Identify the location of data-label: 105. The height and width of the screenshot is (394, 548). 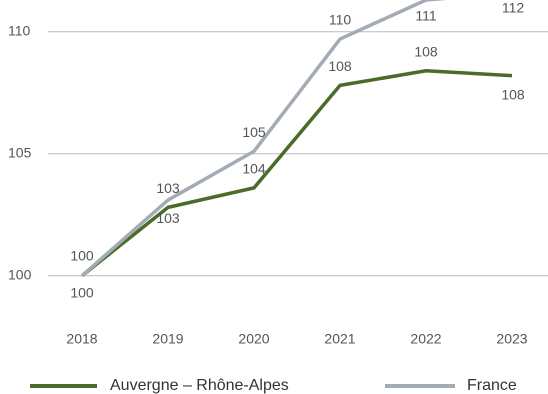
(254, 132).